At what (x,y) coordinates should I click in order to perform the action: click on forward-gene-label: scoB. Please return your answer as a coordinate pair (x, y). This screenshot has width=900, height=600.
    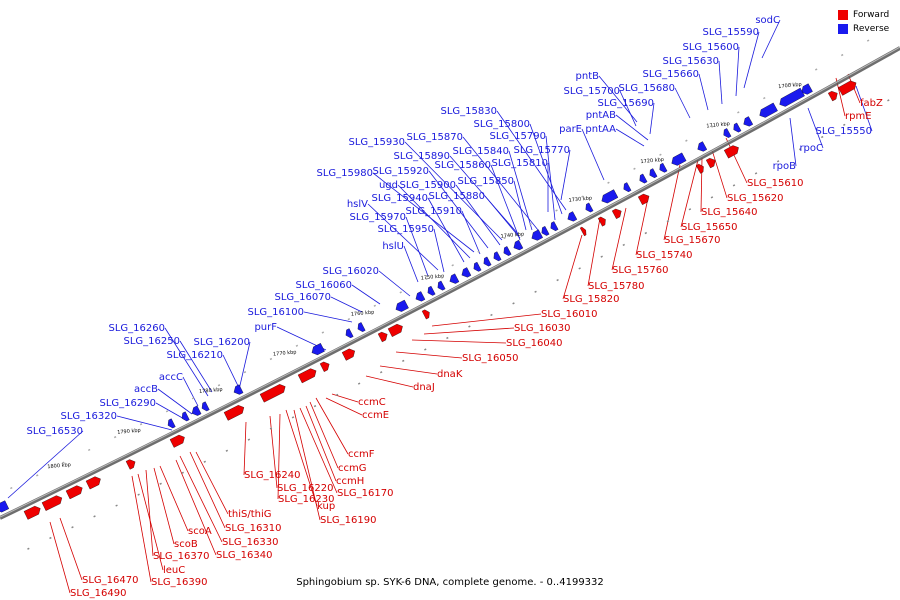
    Looking at the image, I should click on (186, 544).